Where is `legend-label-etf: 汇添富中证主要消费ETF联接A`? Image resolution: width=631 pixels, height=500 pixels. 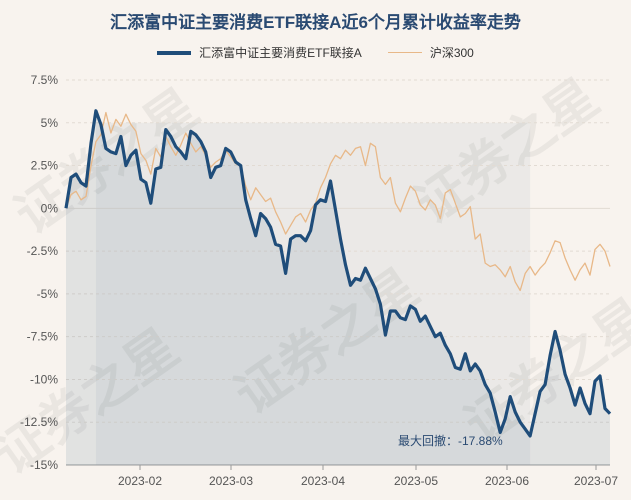 legend-label-etf: 汇添富中证主要消费ETF联接A is located at coordinates (280, 53).